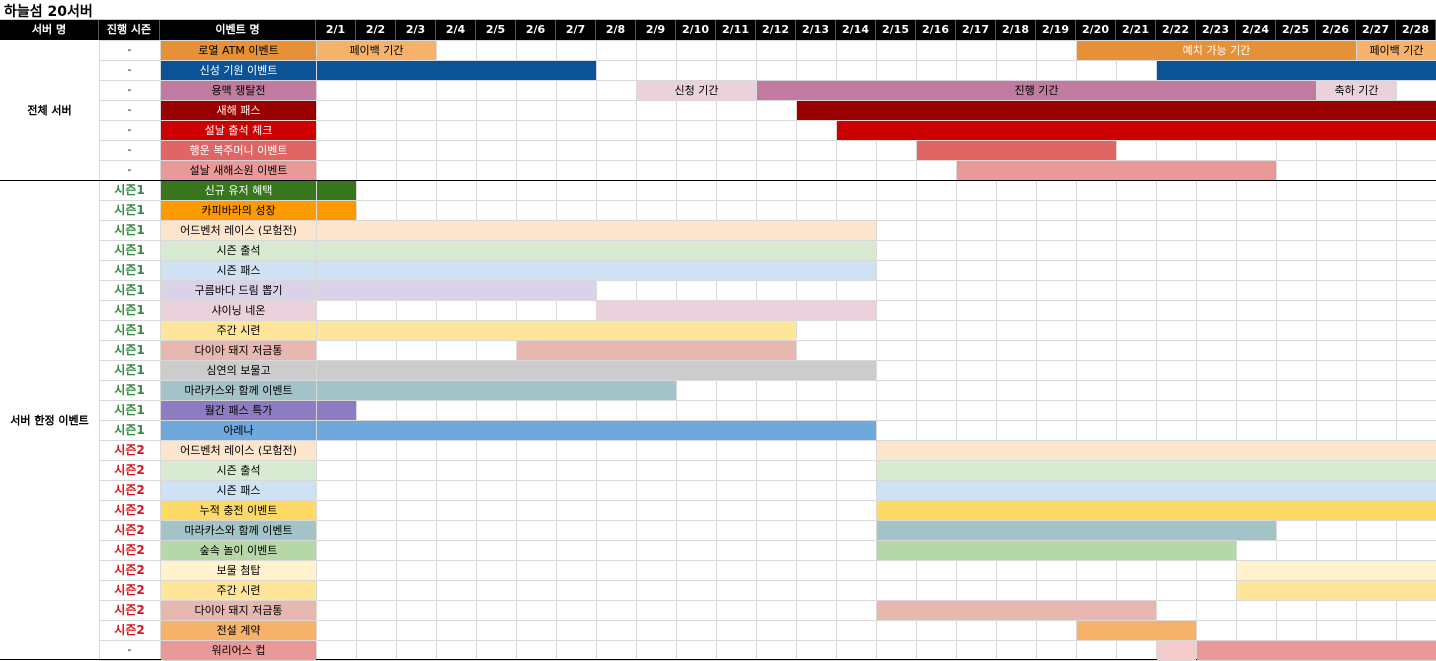 The height and width of the screenshot is (661, 1436). I want to click on event-name-cell: 월간 패스 특가, so click(238, 410).